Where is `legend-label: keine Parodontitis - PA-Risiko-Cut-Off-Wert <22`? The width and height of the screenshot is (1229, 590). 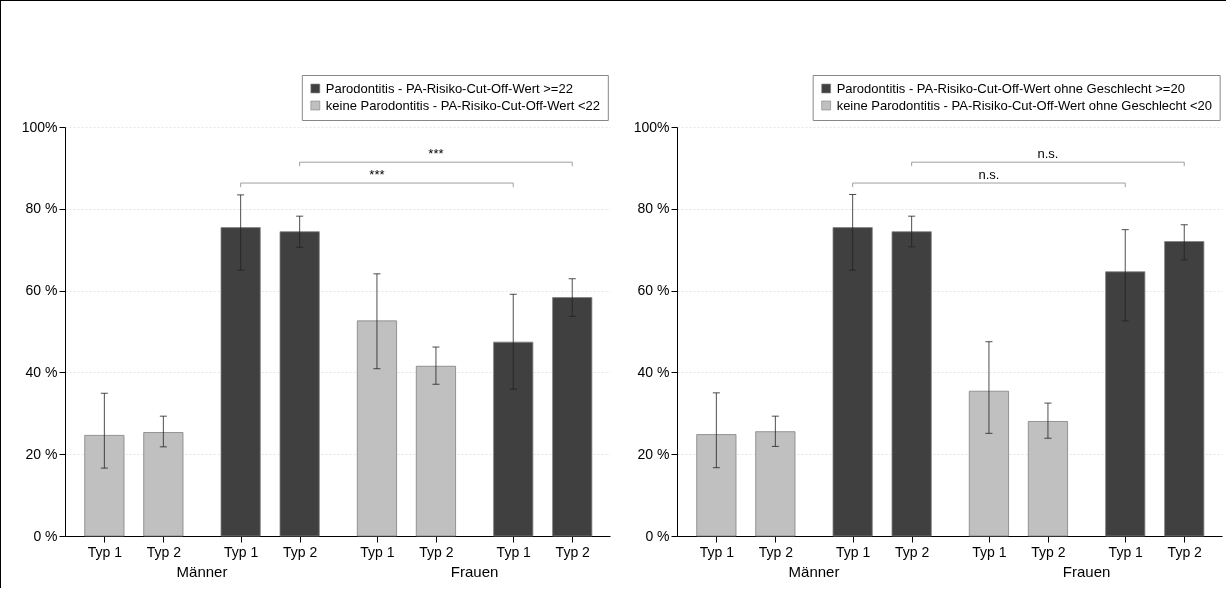
legend-label: keine Parodontitis - PA-Risiko-Cut-Off-Wert <22 is located at coordinates (463, 105).